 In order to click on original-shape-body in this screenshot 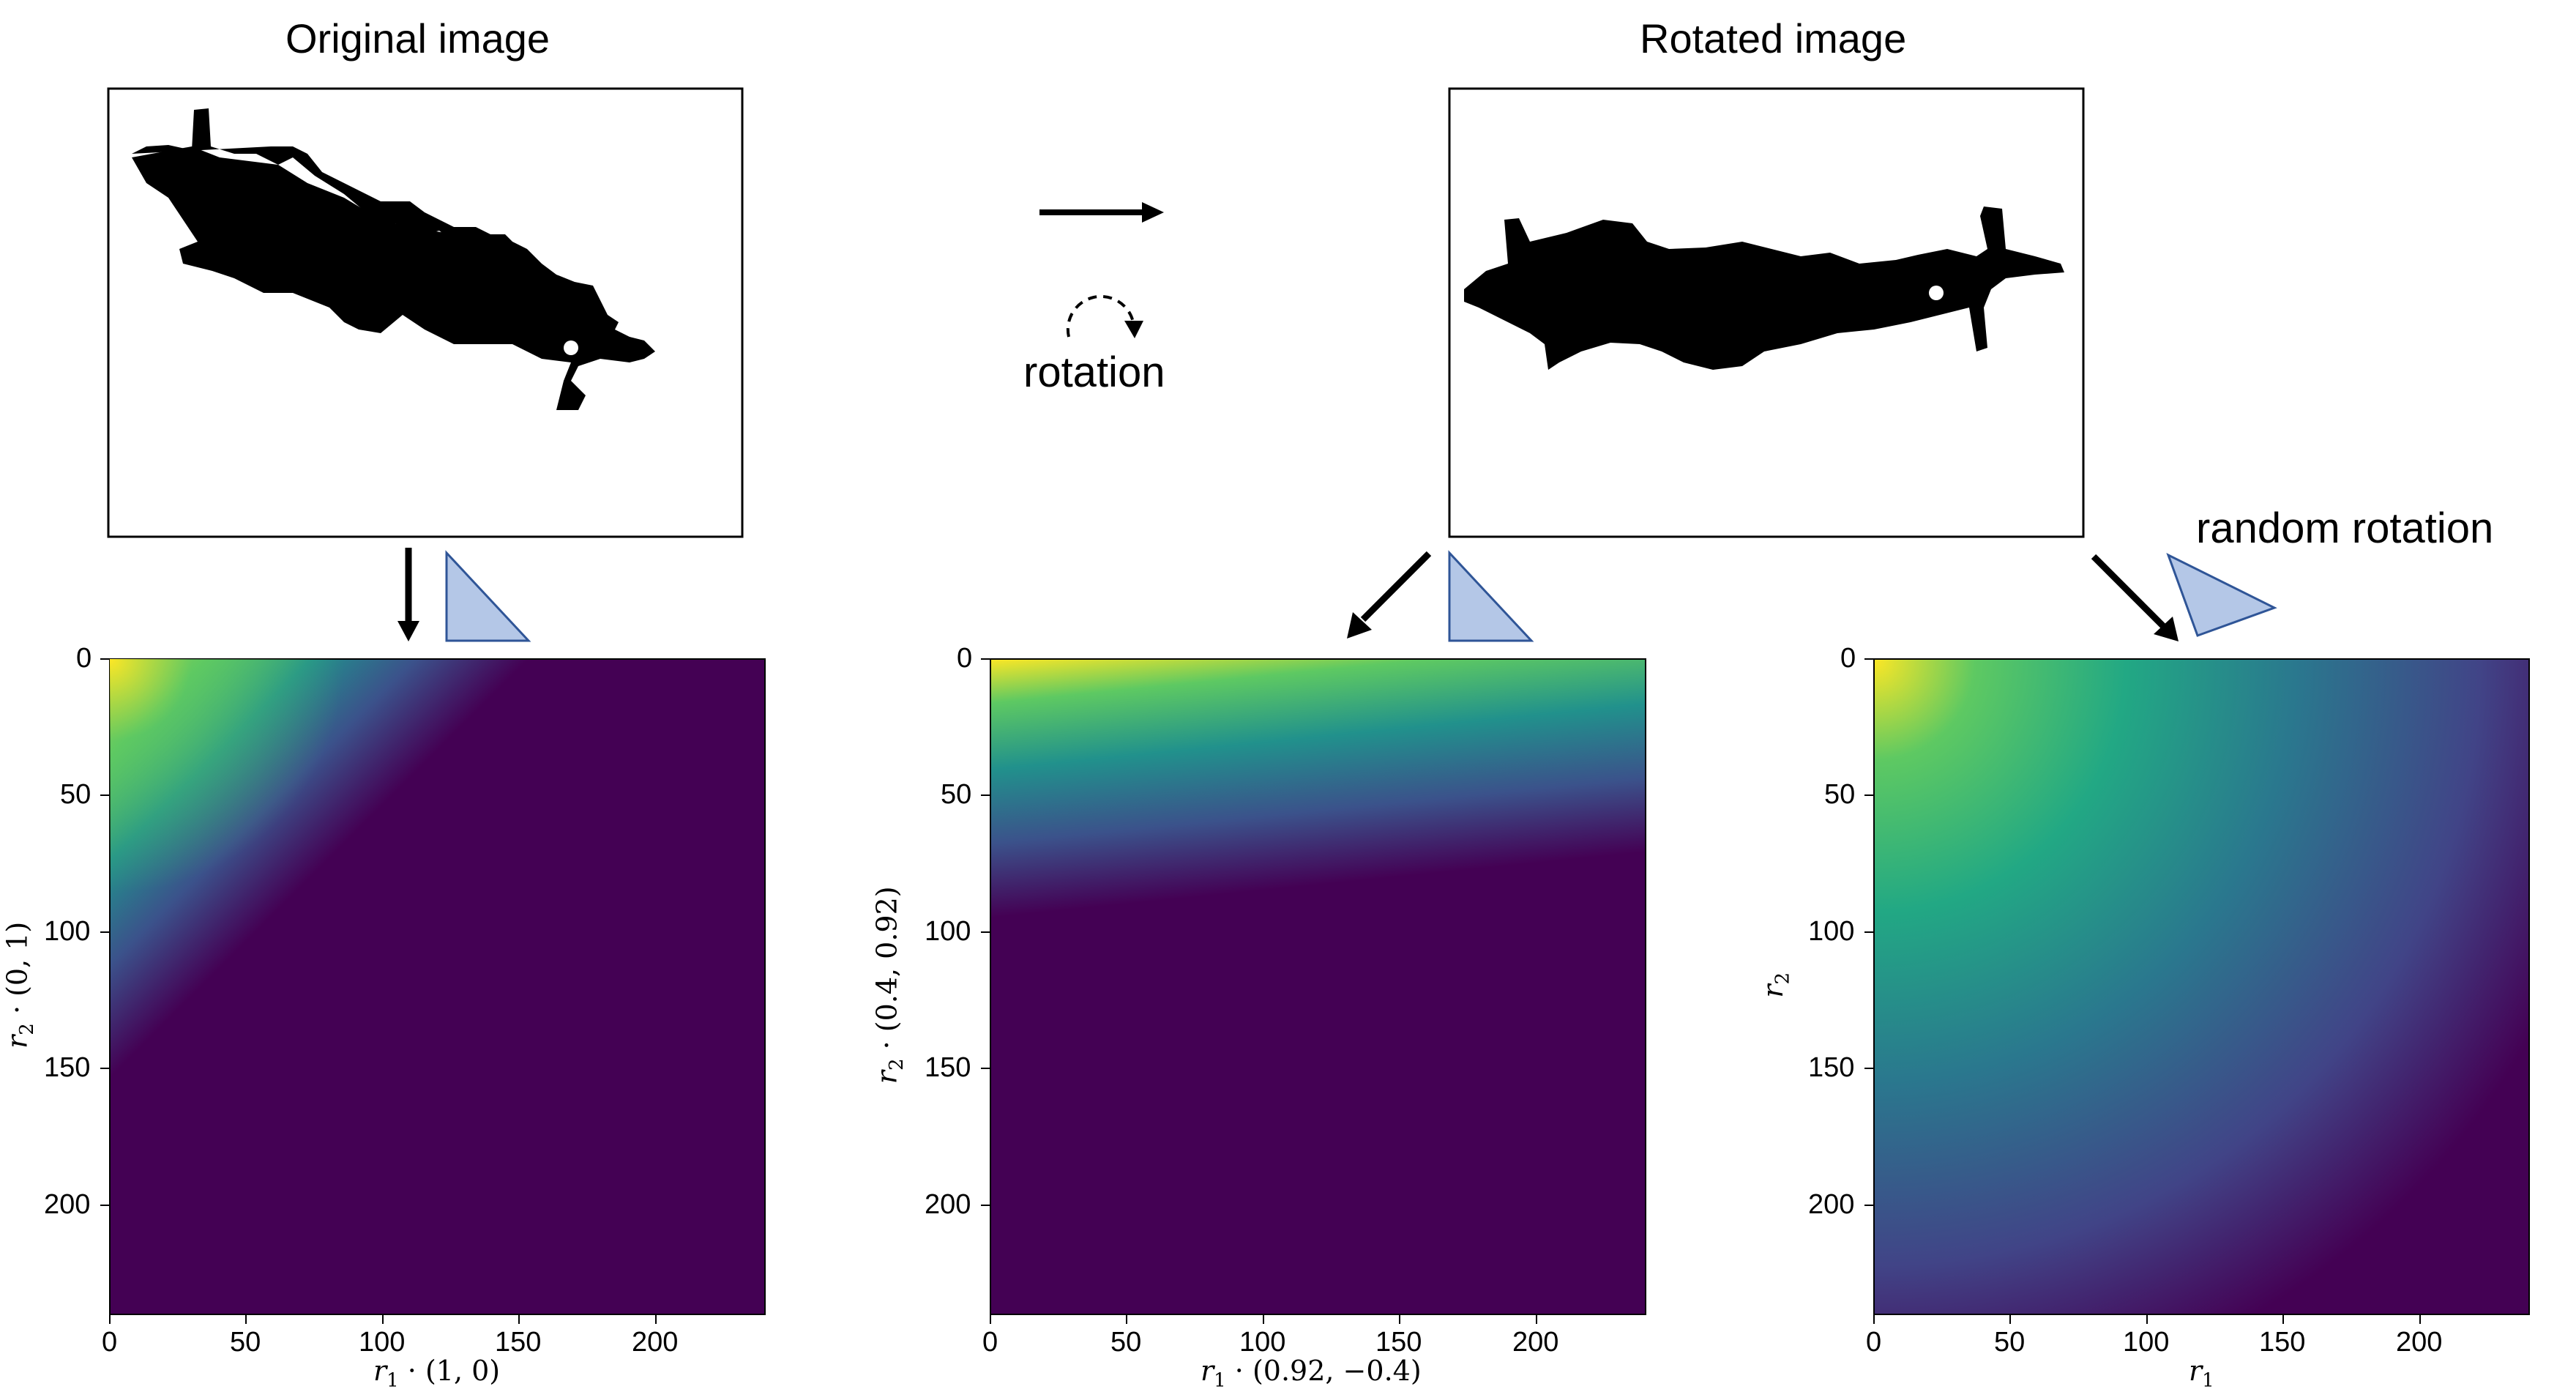, I will do `click(388, 278)`.